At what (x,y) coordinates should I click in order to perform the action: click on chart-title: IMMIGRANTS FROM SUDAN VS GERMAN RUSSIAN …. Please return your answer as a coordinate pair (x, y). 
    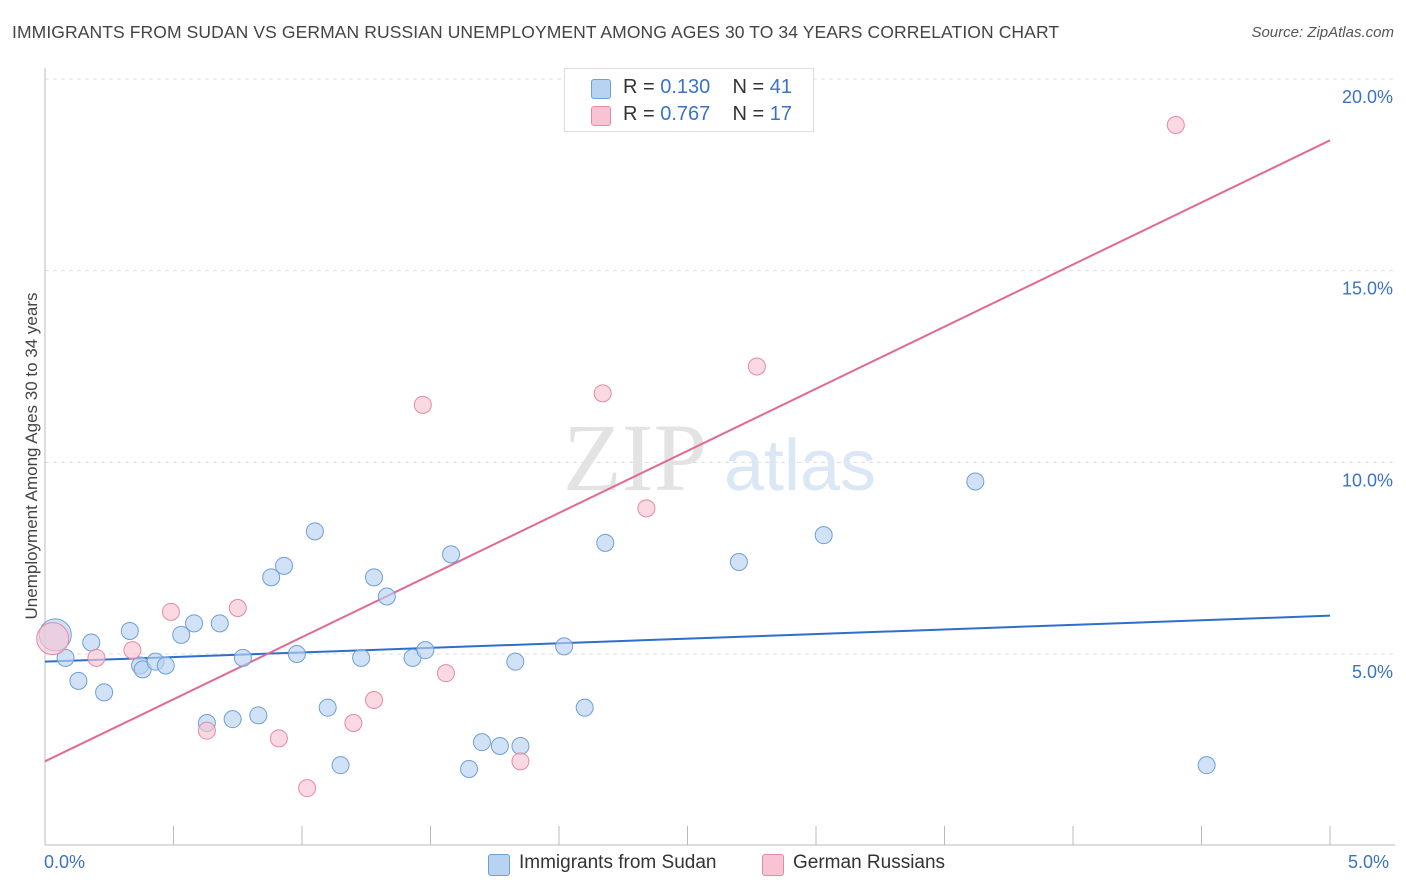
    Looking at the image, I should click on (536, 32).